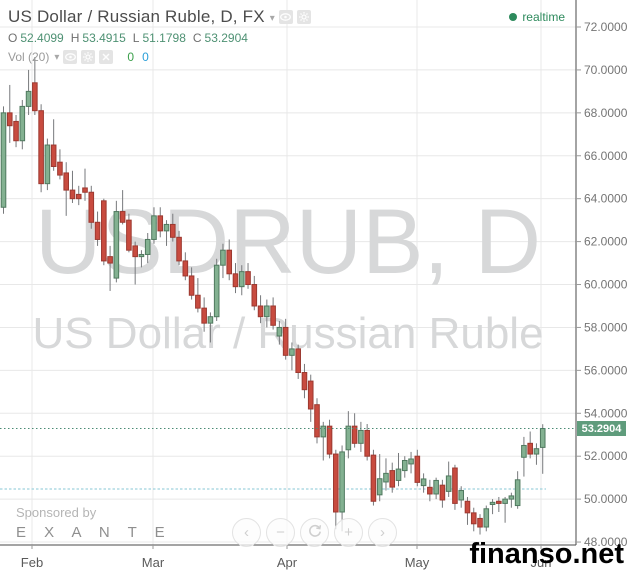 This screenshot has height=579, width=627. Describe the element at coordinates (29, 56) in the screenshot. I see `volume-indicator-label: Vol (20)` at that location.